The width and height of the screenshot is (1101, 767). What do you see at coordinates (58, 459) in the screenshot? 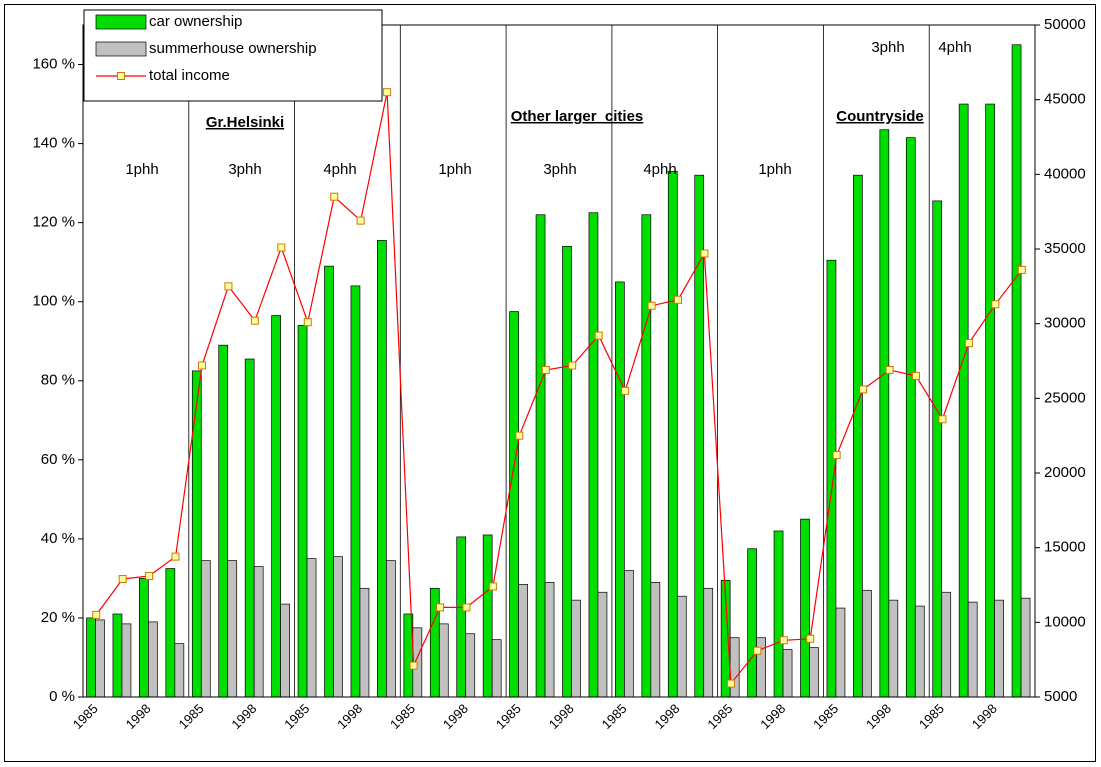
I see `y-tick-label: 60 %` at bounding box center [58, 459].